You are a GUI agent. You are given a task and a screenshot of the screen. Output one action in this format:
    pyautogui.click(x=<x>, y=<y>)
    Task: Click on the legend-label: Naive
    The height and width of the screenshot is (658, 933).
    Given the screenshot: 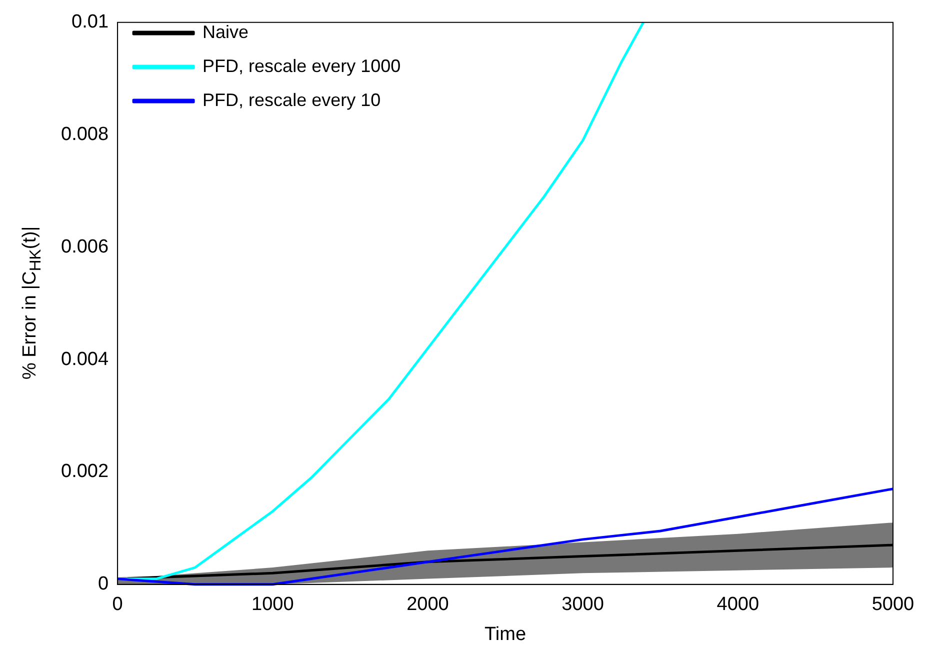 What is the action you would take?
    pyautogui.click(x=225, y=32)
    